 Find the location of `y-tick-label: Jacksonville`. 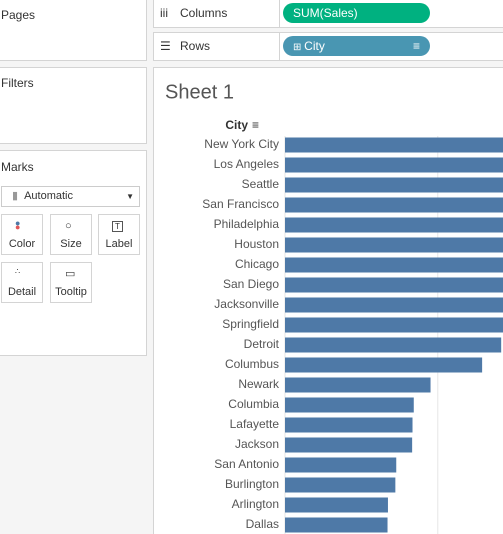

y-tick-label: Jacksonville is located at coordinates (246, 304).